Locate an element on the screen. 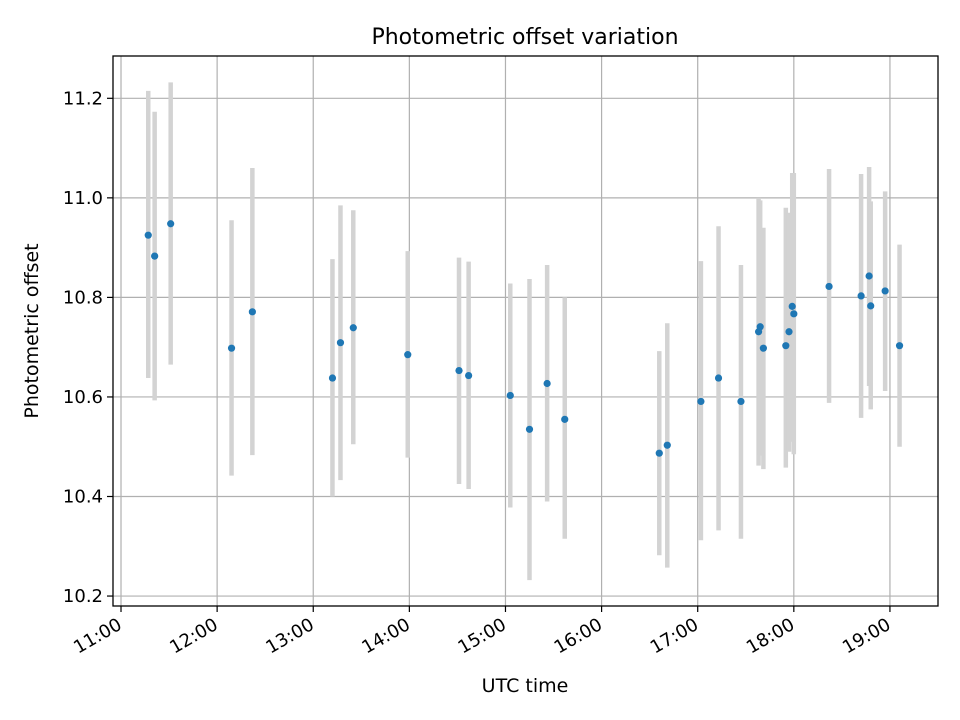  y-axis-ticks: 10.2 10.4 10.6 10.8 11.0 11.2 is located at coordinates (88, 347).